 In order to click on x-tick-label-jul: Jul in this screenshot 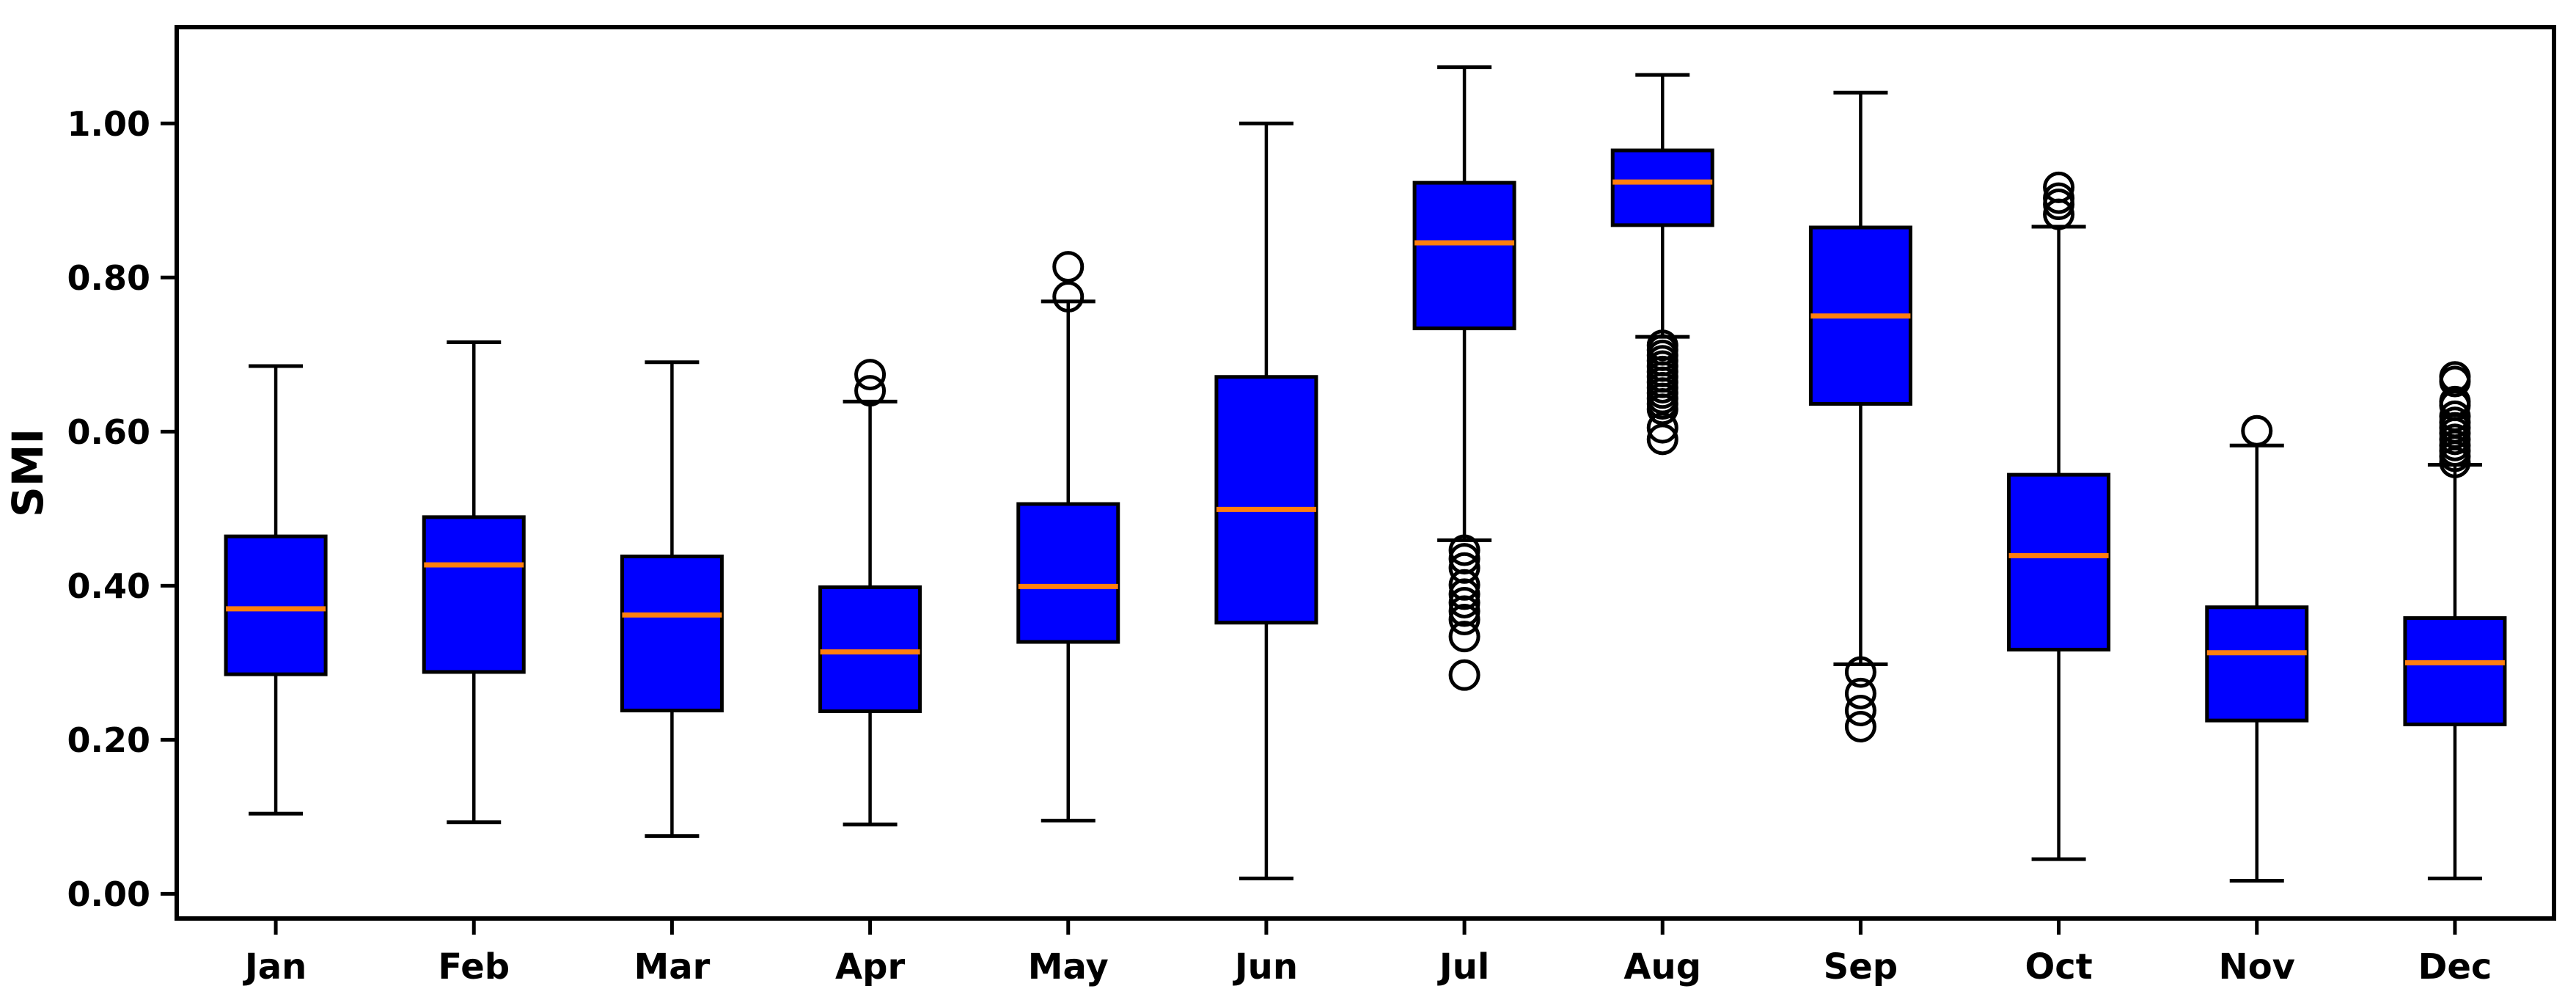, I will do `click(1463, 967)`.